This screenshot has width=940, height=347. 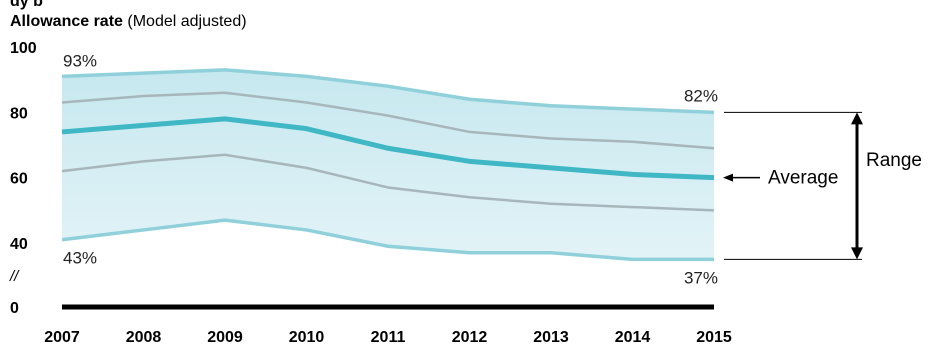 What do you see at coordinates (19, 113) in the screenshot?
I see `y-tick-label-80: 80` at bounding box center [19, 113].